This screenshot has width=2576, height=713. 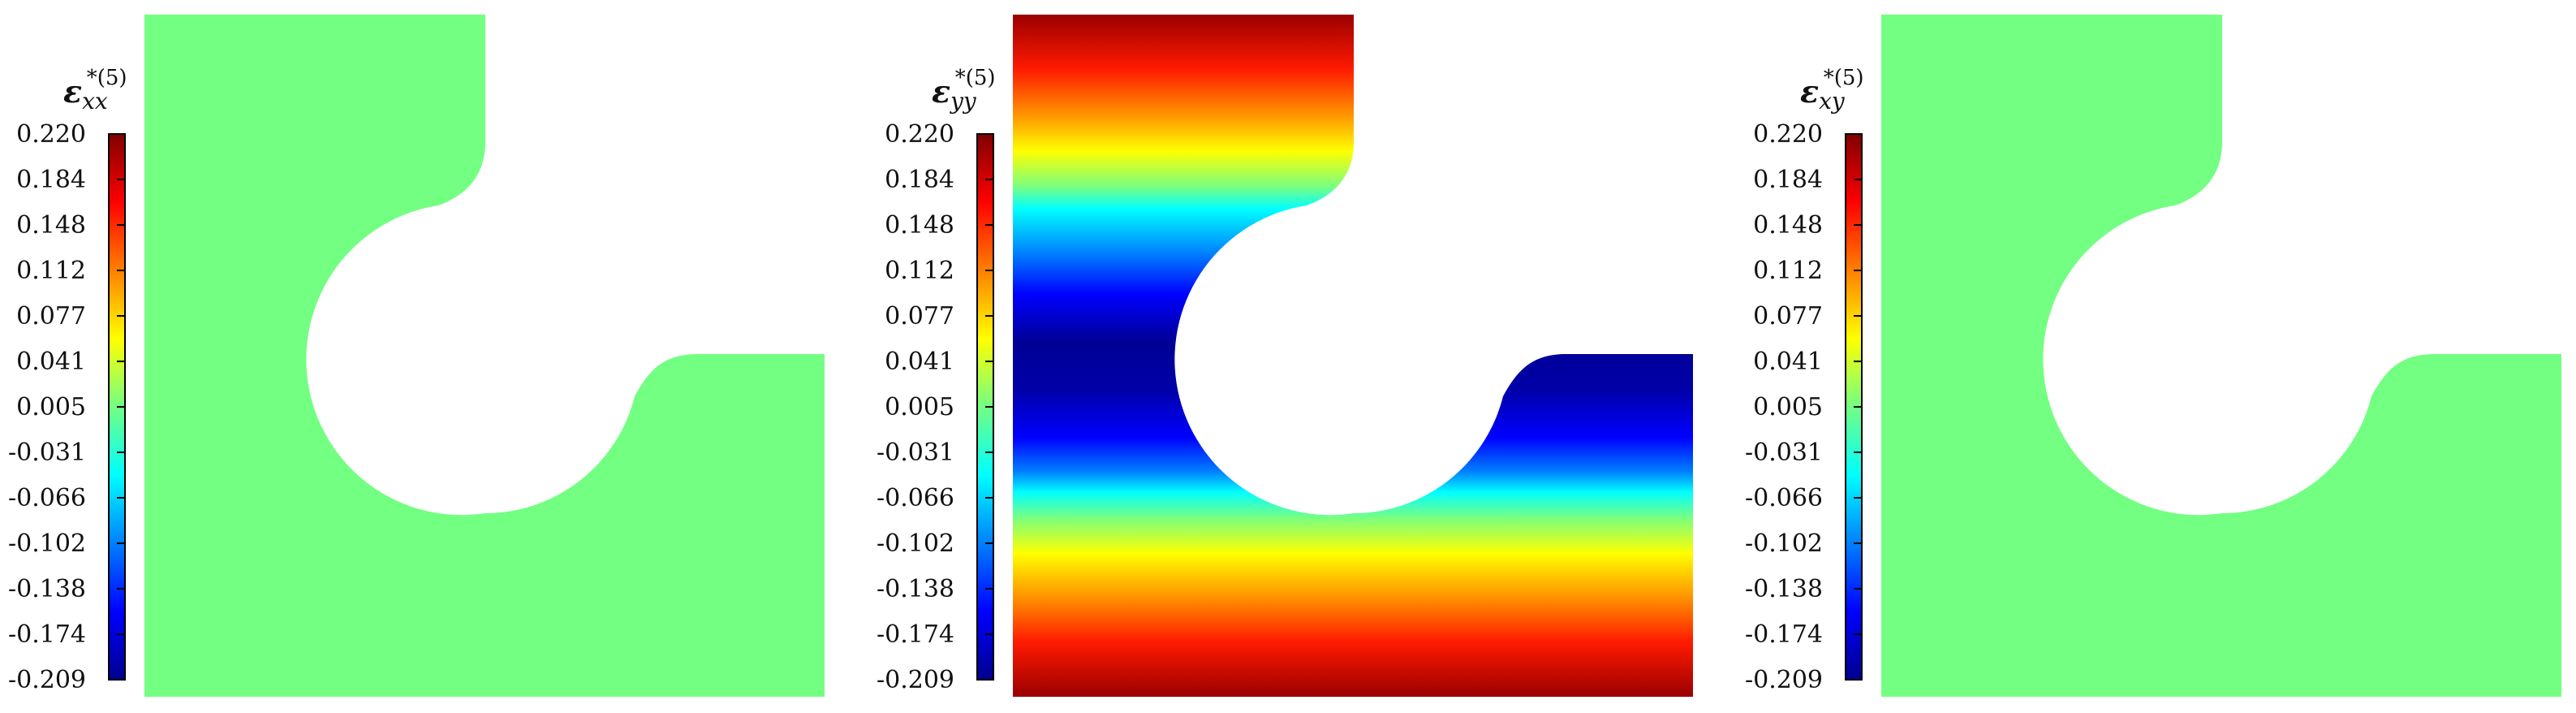 I want to click on colorbar-title-xy: εxy*(5), so click(x=1832, y=90).